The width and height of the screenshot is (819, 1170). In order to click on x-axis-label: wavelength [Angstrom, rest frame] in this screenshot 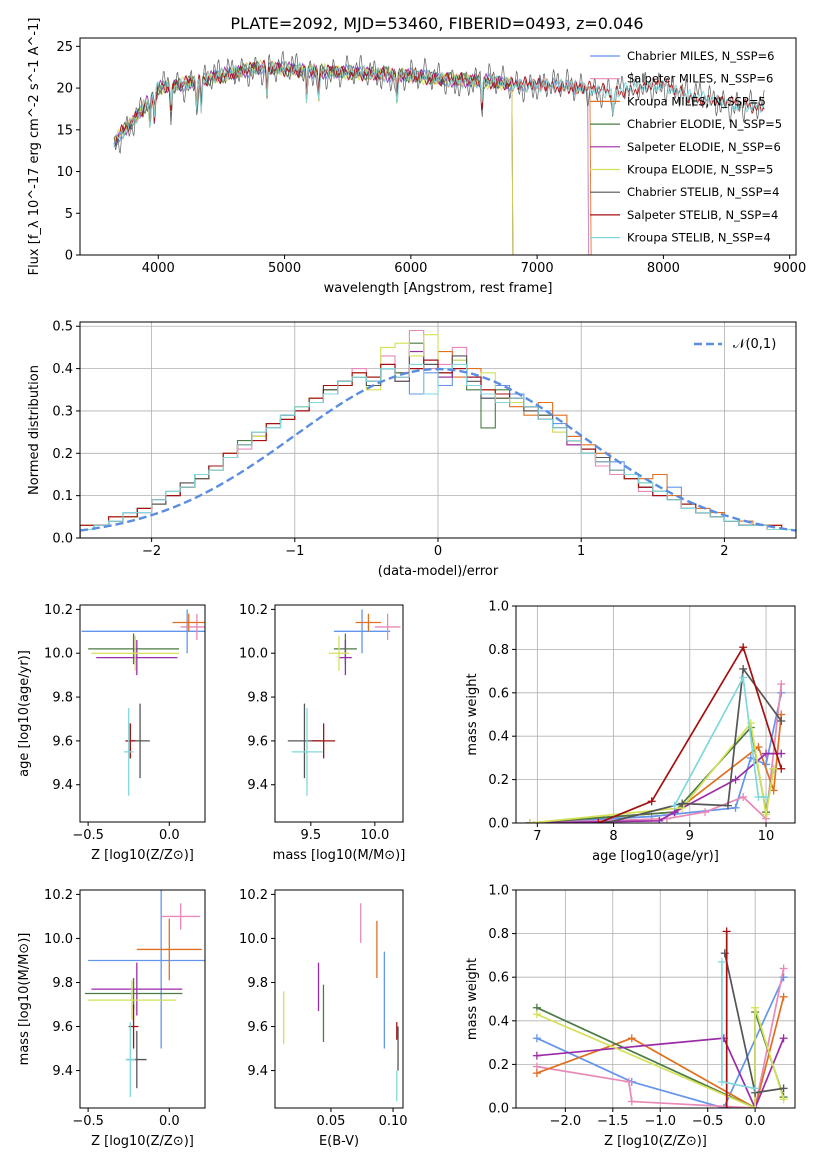, I will do `click(438, 288)`.